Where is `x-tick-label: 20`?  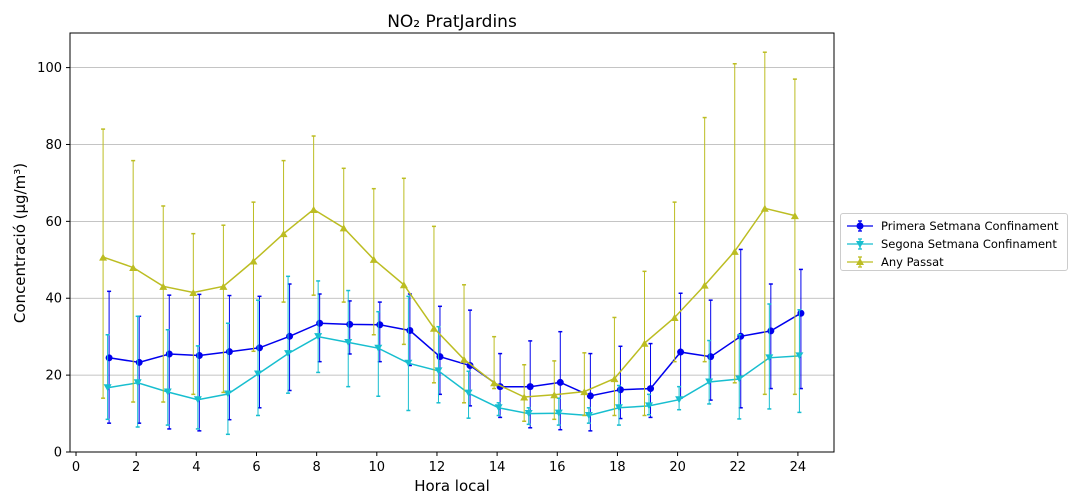 x-tick-label: 20 is located at coordinates (677, 467).